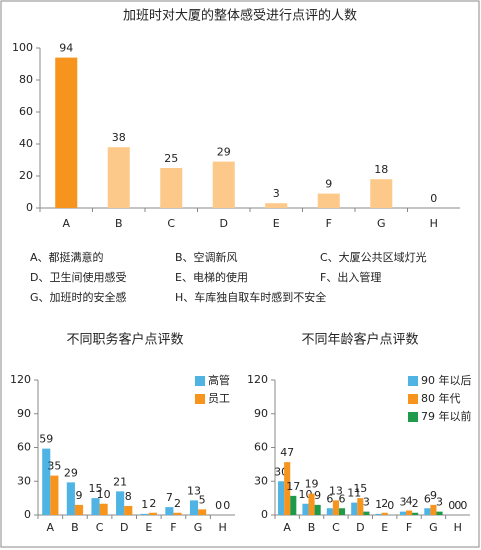  What do you see at coordinates (198, 527) in the screenshot?
I see `x-tick-label: G` at bounding box center [198, 527].